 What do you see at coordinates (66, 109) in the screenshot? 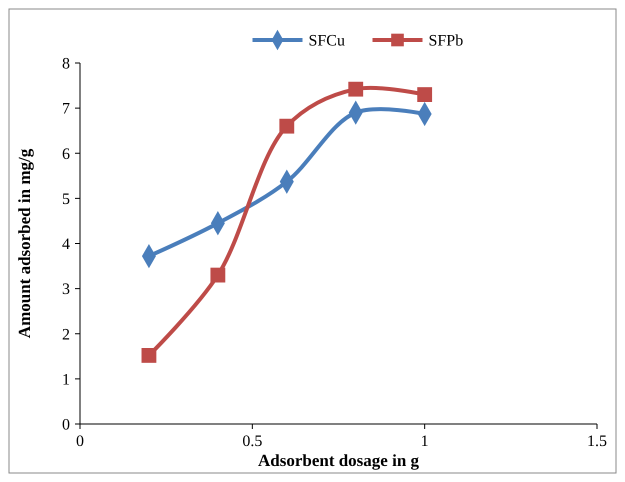
I see `y-tick-label: 7` at bounding box center [66, 109].